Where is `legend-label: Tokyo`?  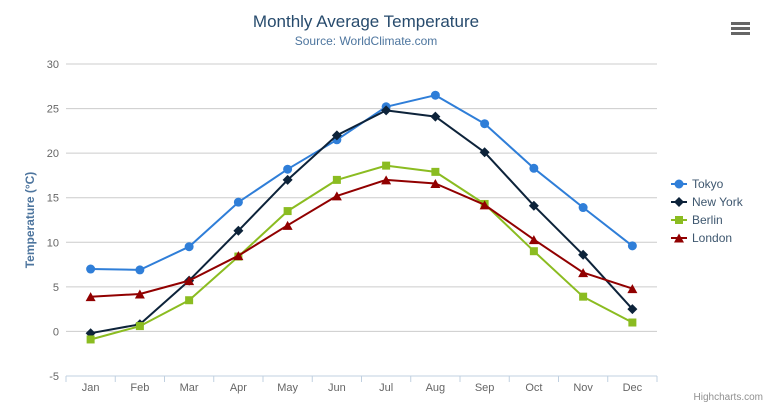 legend-label: Tokyo is located at coordinates (708, 184).